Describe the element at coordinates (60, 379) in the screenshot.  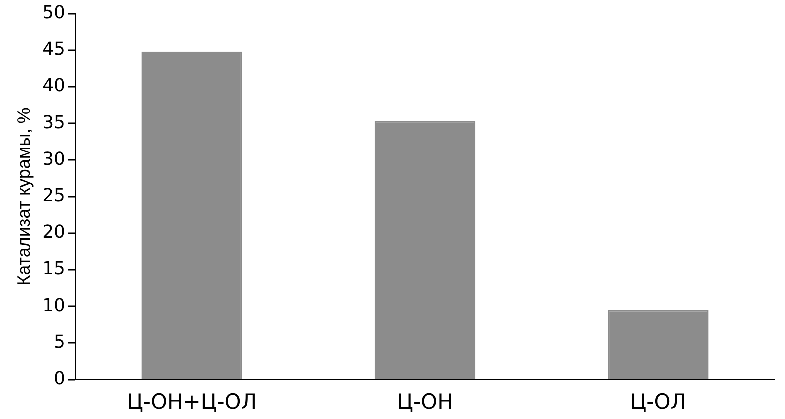
I see `y-tick-label: 0` at that location.